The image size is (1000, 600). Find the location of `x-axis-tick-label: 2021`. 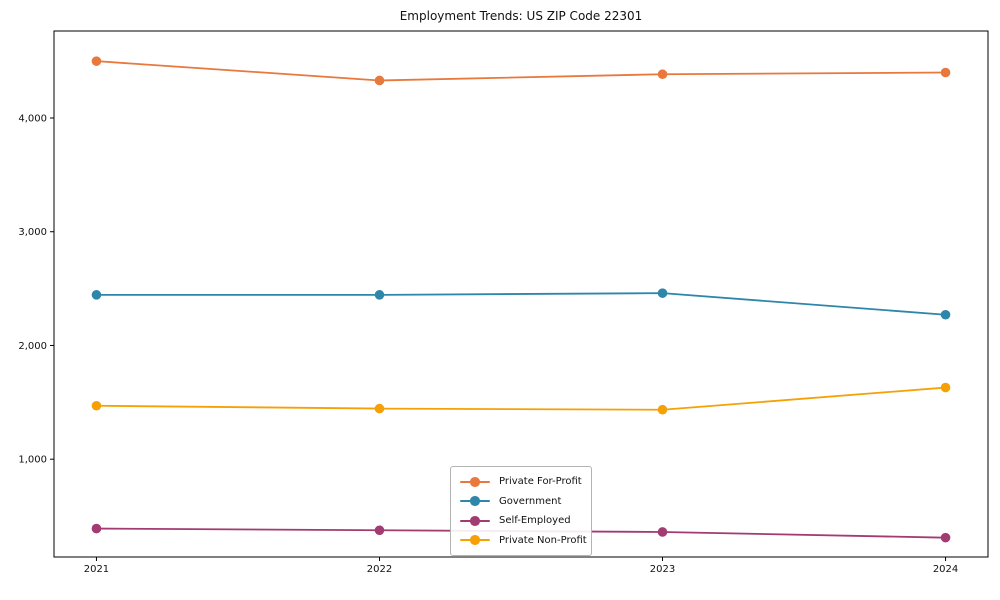

x-axis-tick-label: 2021 is located at coordinates (96, 569).